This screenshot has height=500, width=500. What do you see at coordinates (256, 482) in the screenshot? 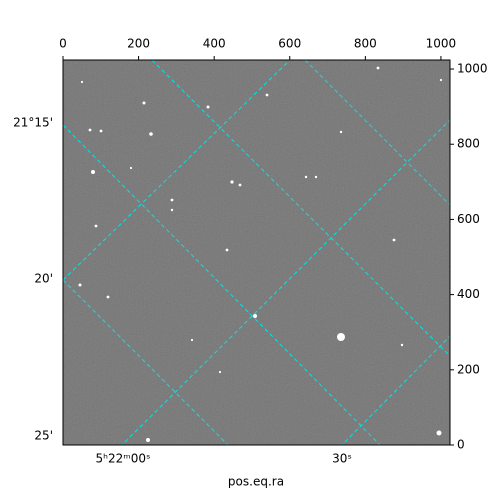
I see `x-axis-label: pos.eq.ra` at bounding box center [256, 482].